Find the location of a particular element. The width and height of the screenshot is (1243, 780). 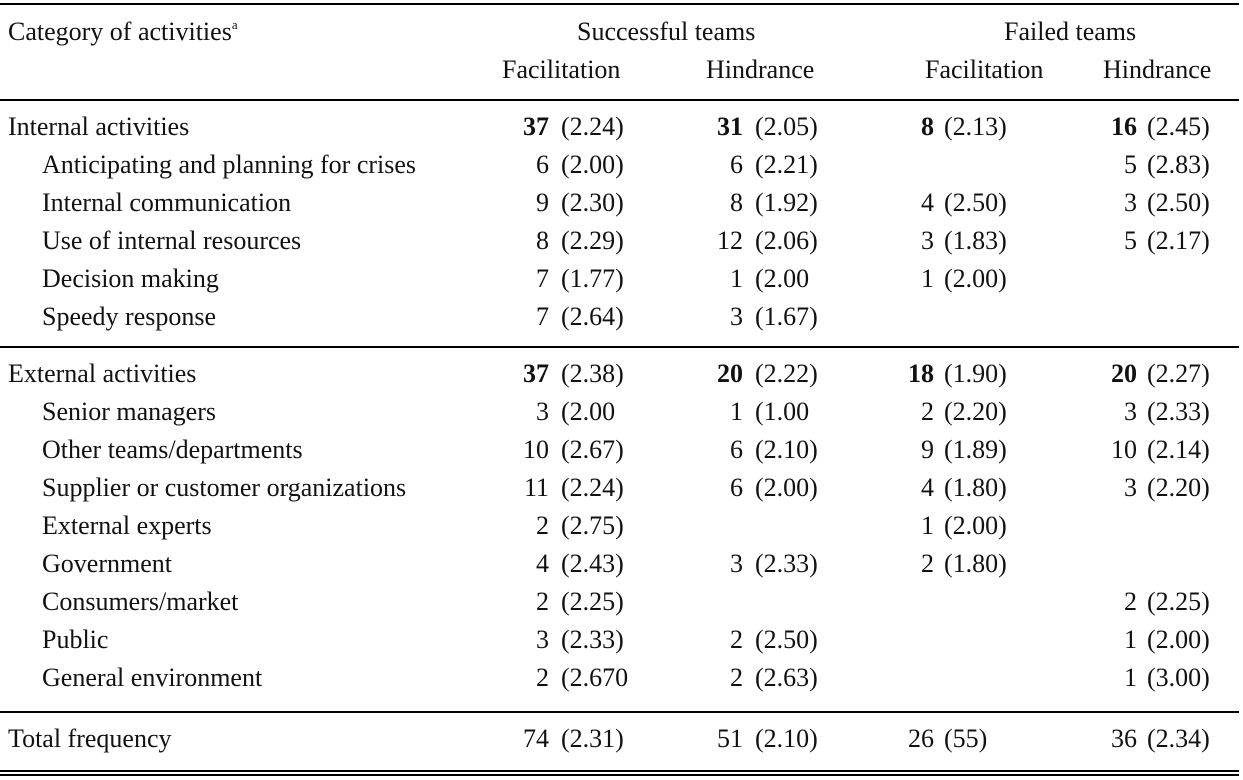

failed-teams-header: Failed teams is located at coordinates (1070, 31).